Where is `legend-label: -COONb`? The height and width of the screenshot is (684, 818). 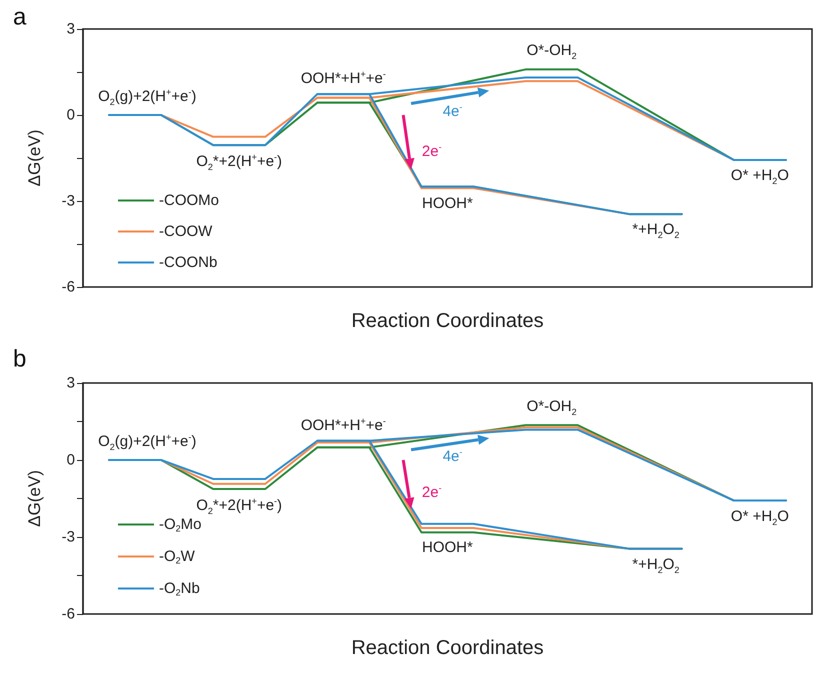 legend-label: -COONb is located at coordinates (188, 262).